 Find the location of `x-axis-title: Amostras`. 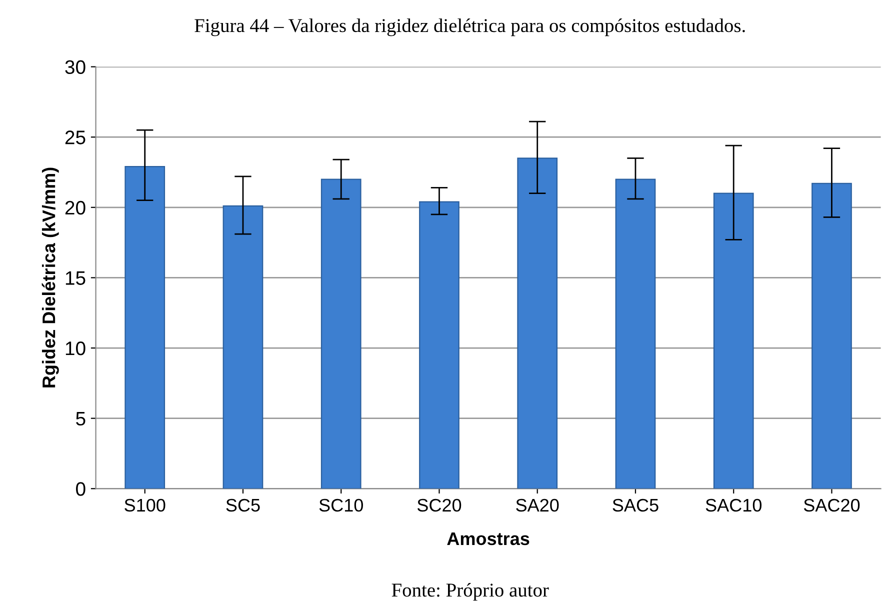

x-axis-title: Amostras is located at coordinates (488, 539).